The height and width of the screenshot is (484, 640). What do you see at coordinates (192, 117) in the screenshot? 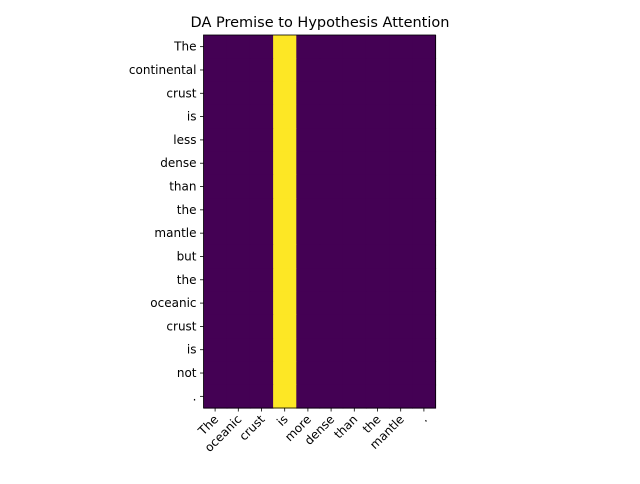
I see `y-tick-label: is` at bounding box center [192, 117].